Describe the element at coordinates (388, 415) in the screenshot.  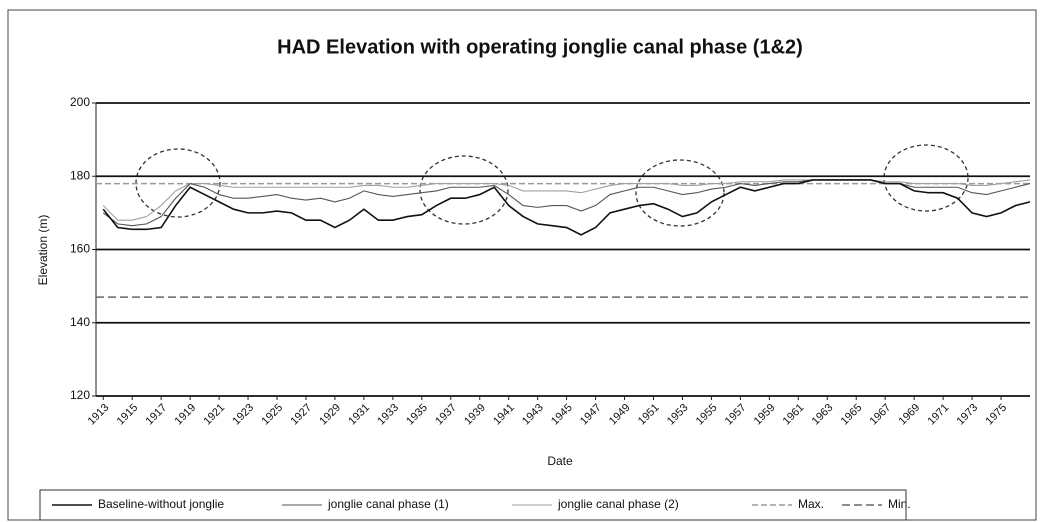
I see `x-tick-label: 1933` at that location.